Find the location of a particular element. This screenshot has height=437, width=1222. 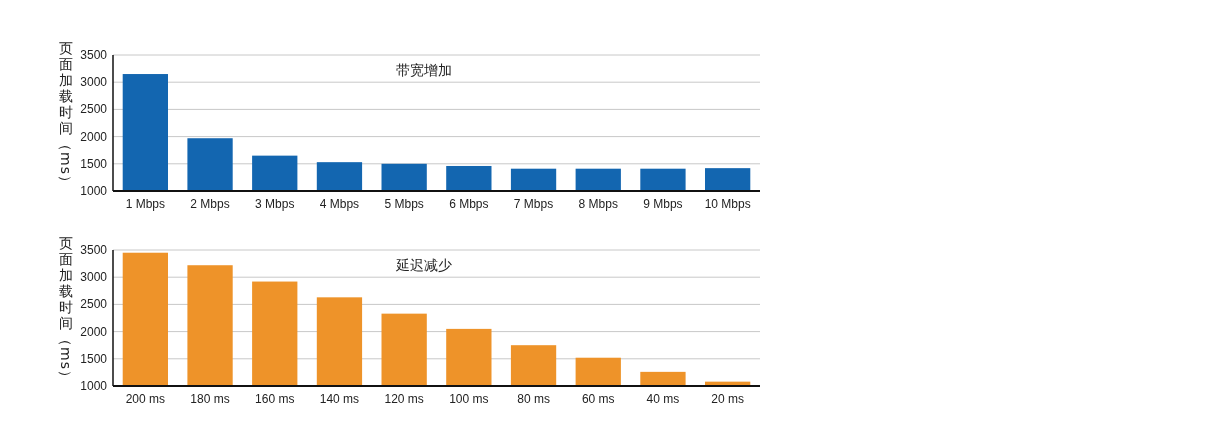

x-tick-label: 20 ms is located at coordinates (727, 399).